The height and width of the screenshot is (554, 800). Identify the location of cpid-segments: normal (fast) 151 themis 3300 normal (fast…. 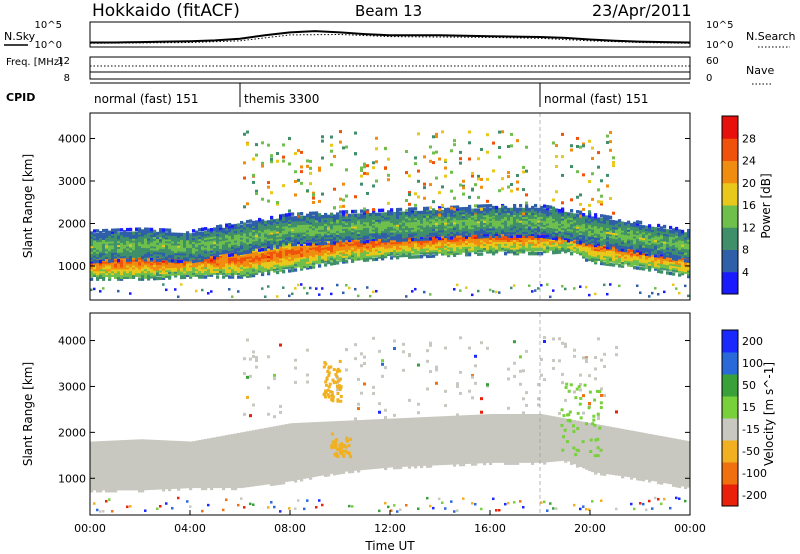
(371, 95).